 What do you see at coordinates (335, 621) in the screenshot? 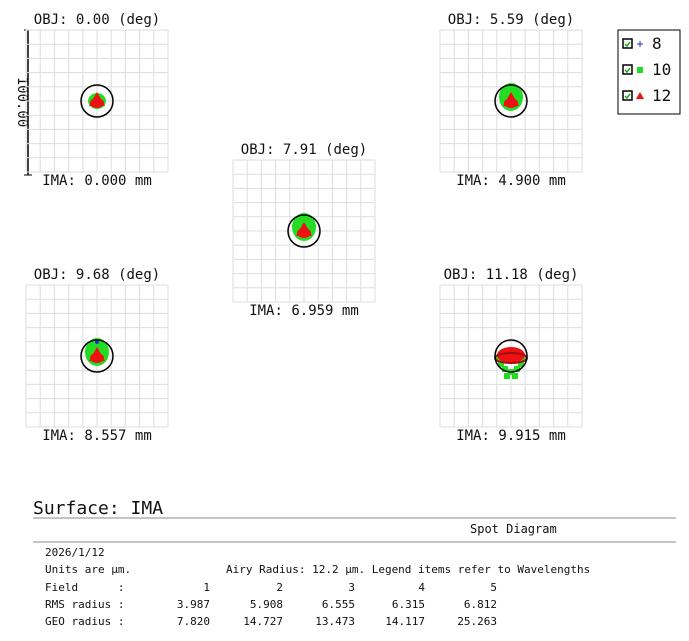
I see `table-cell: 13.473` at bounding box center [335, 621].